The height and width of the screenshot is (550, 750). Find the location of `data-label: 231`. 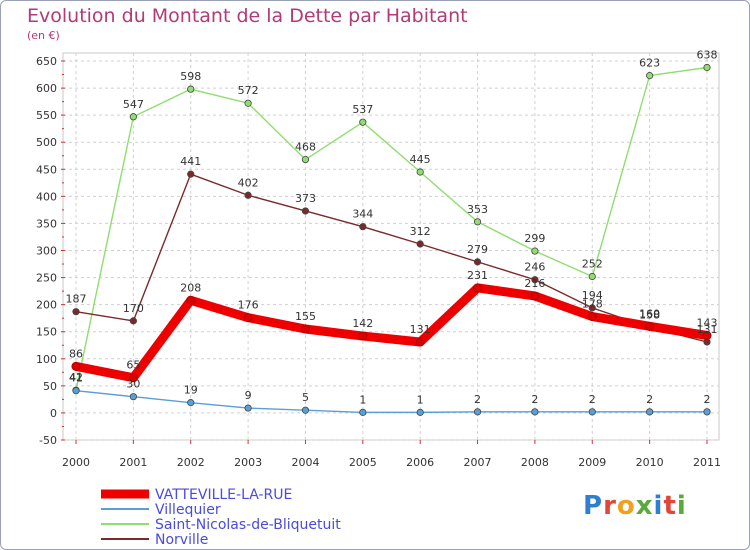

data-label: 231 is located at coordinates (477, 275).